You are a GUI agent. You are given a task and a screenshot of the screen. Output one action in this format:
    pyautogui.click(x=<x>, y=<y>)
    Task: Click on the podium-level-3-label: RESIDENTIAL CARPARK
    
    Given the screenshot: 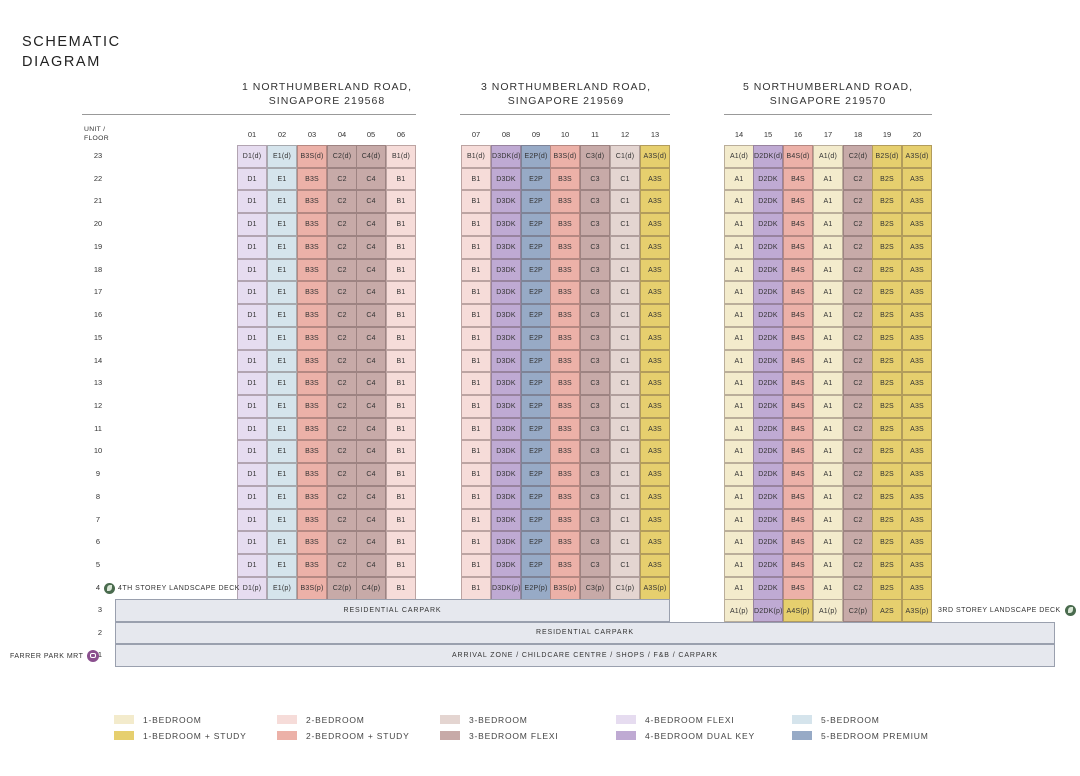 What is the action you would take?
    pyautogui.click(x=392, y=610)
    